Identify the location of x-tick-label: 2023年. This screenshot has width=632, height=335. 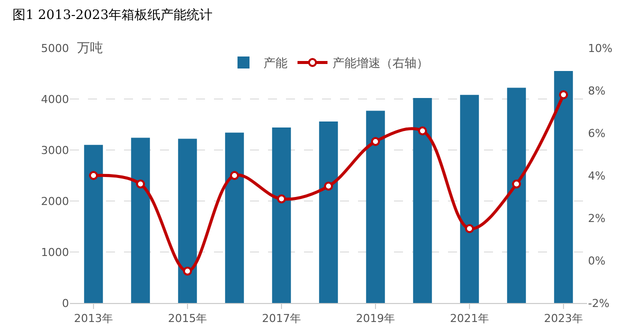
(563, 319).